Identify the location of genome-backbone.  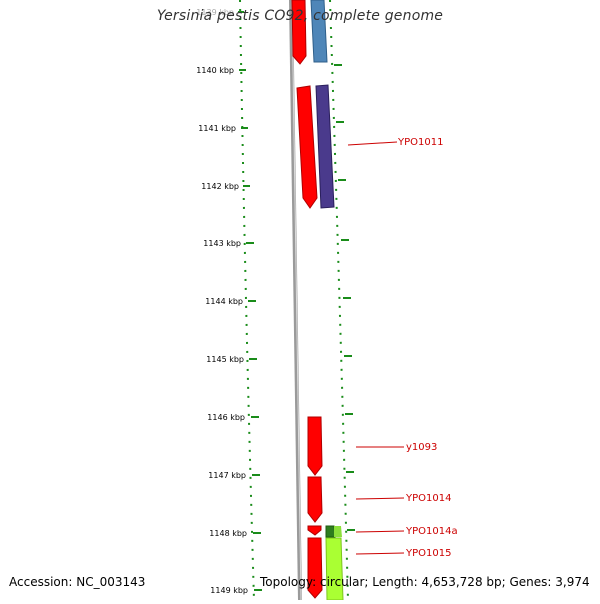
(295, 300).